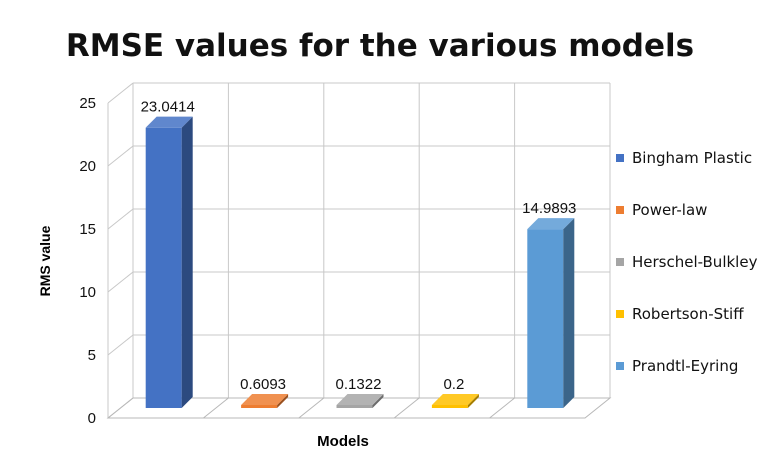  What do you see at coordinates (695, 262) in the screenshot?
I see `legend-label: Herschel-Bulkley` at bounding box center [695, 262].